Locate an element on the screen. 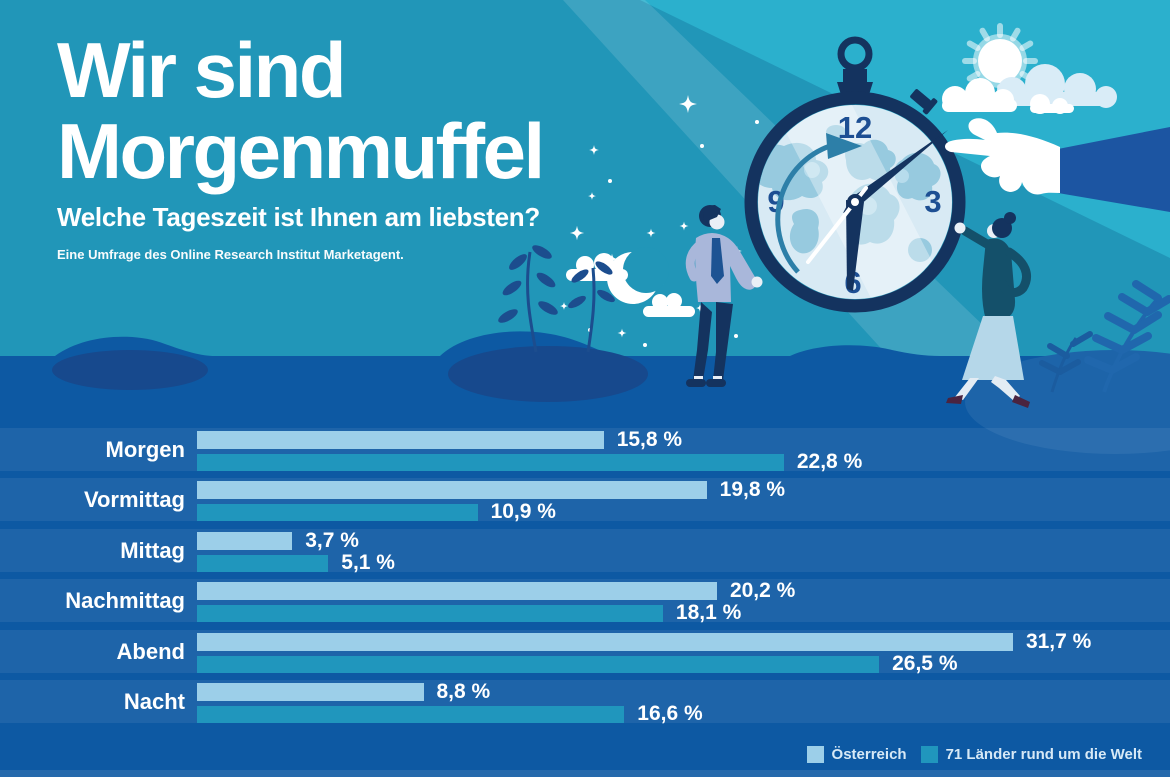  value-label: 22,8 % is located at coordinates (829, 461).